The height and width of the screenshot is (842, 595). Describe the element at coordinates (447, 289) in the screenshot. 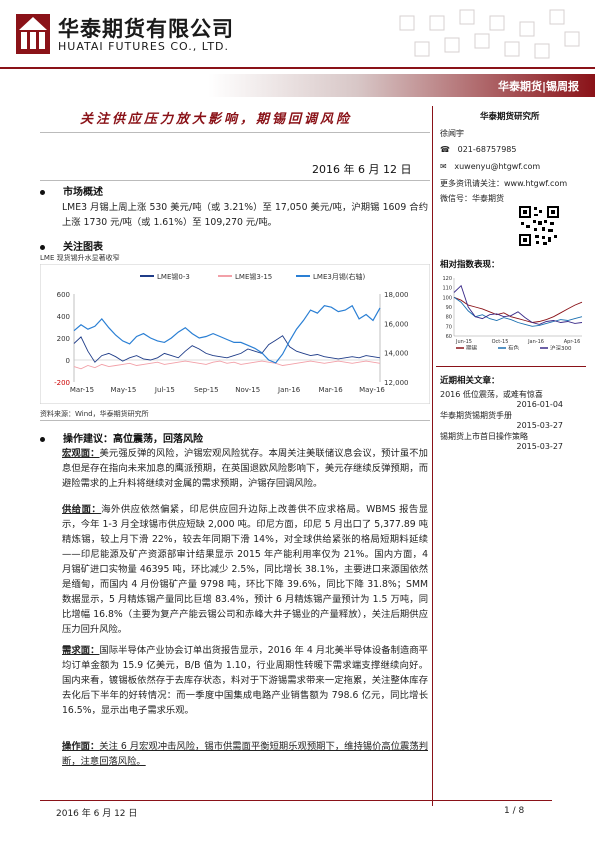

I see `side-y-tick-label: 110` at that location.